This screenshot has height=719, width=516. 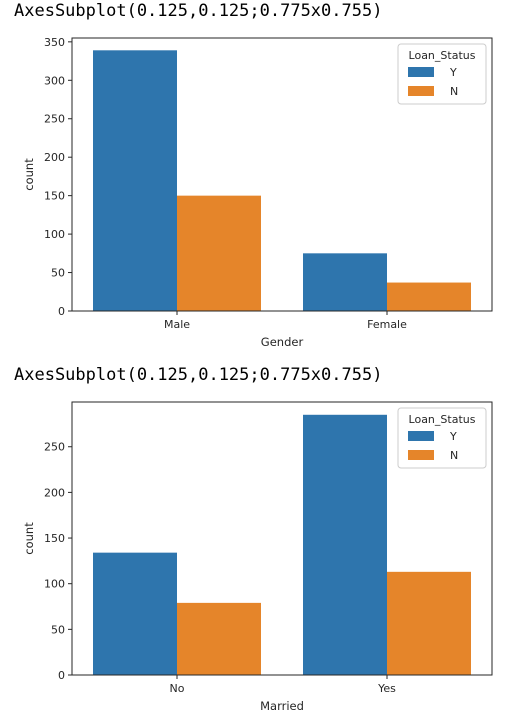 What do you see at coordinates (387, 324) in the screenshot?
I see `x-tick-label: Female` at bounding box center [387, 324].